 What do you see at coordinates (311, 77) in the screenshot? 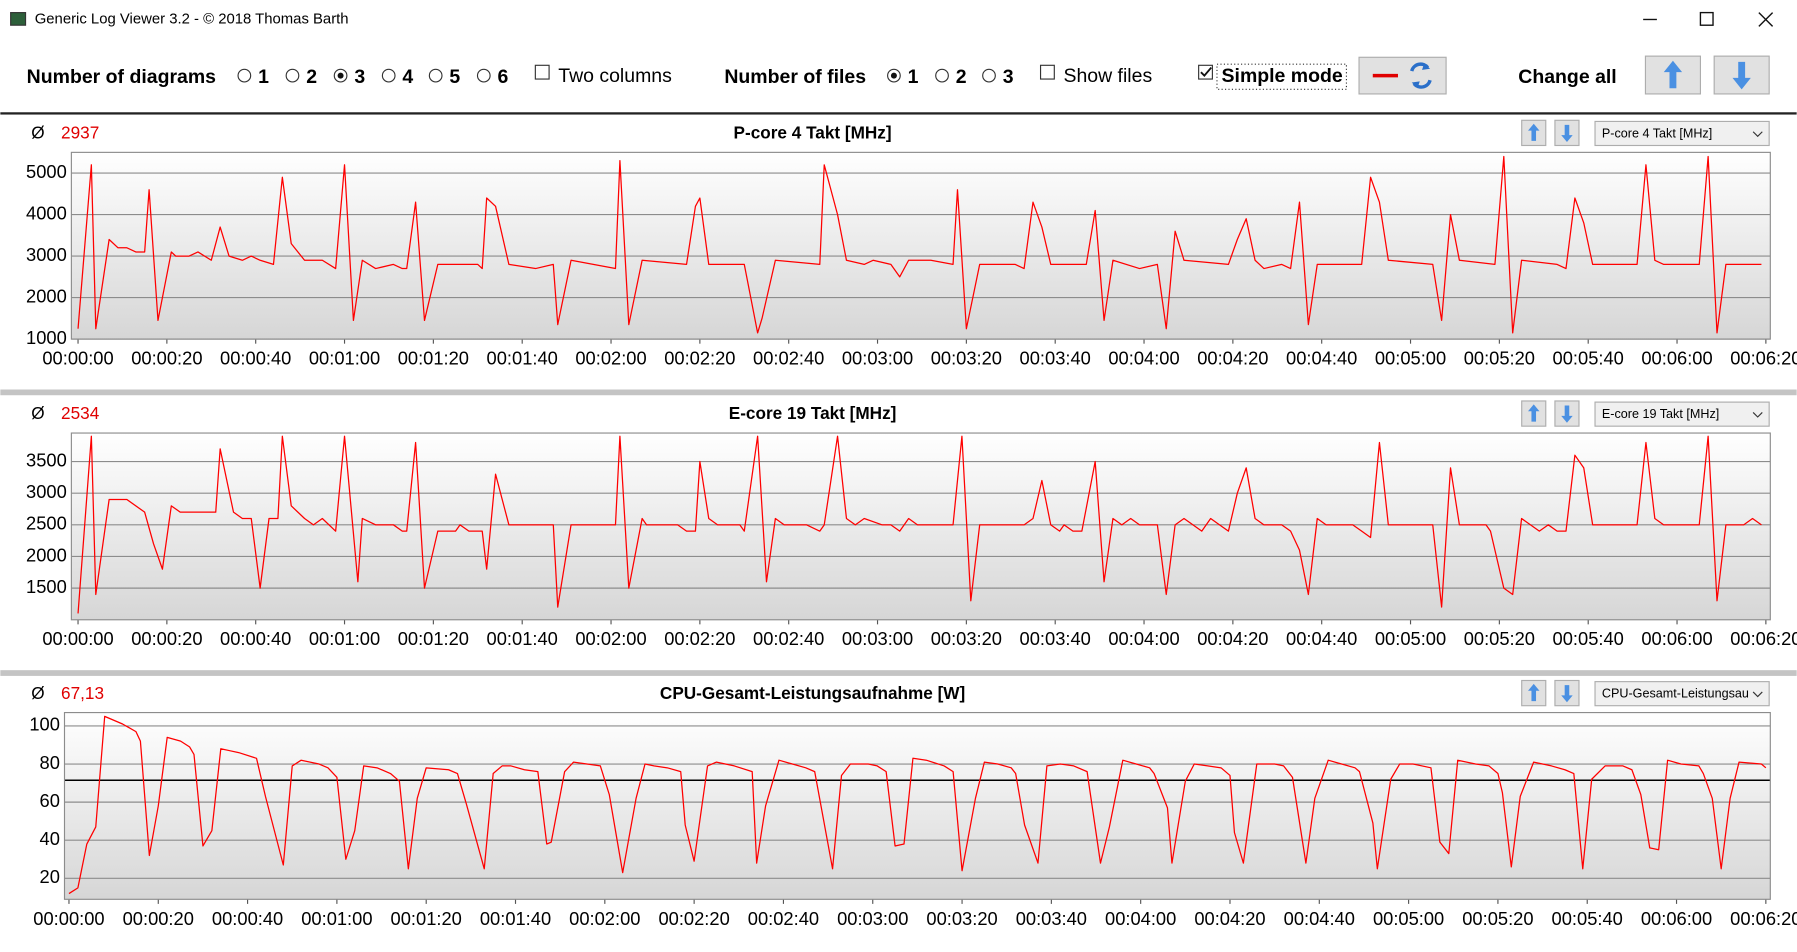
I see `diagram-option-label: 2` at bounding box center [311, 77].